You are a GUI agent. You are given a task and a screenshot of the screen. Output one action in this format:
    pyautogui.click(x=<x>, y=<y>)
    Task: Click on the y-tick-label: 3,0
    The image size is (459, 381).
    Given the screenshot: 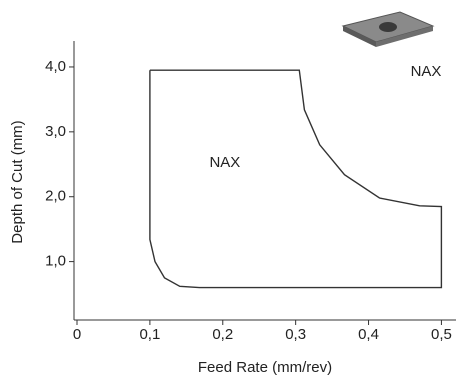 What is the action you would take?
    pyautogui.click(x=55, y=131)
    